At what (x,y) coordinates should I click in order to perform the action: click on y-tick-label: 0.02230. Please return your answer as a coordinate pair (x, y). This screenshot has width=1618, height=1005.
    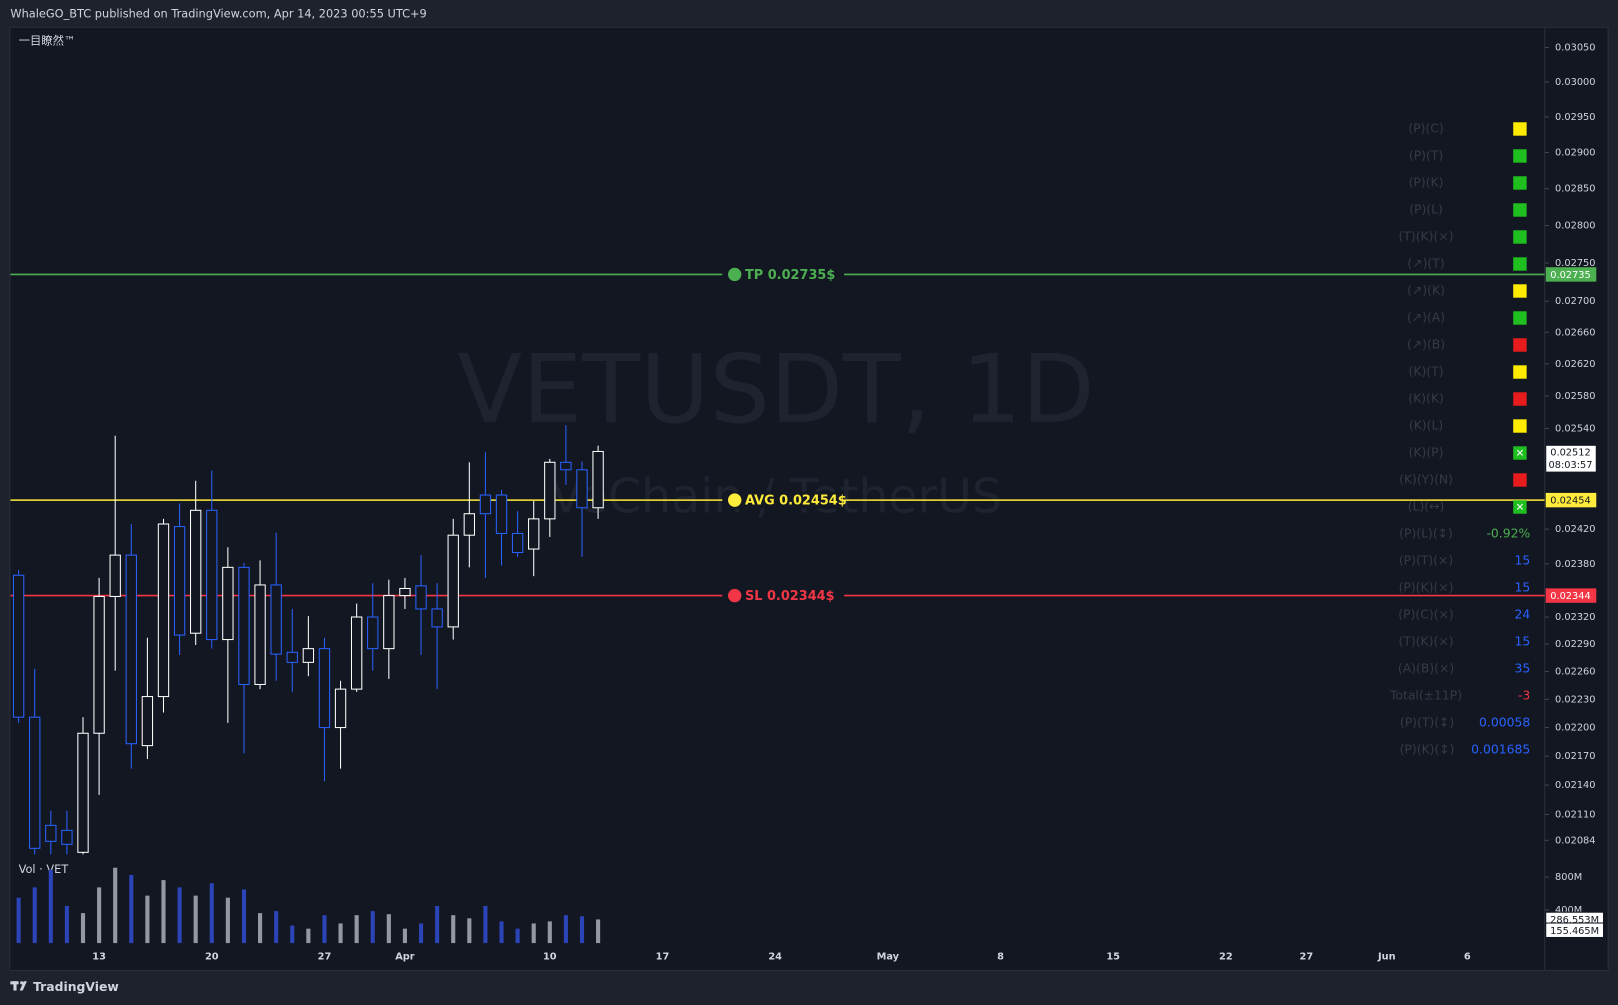
    Looking at the image, I should click on (1575, 699).